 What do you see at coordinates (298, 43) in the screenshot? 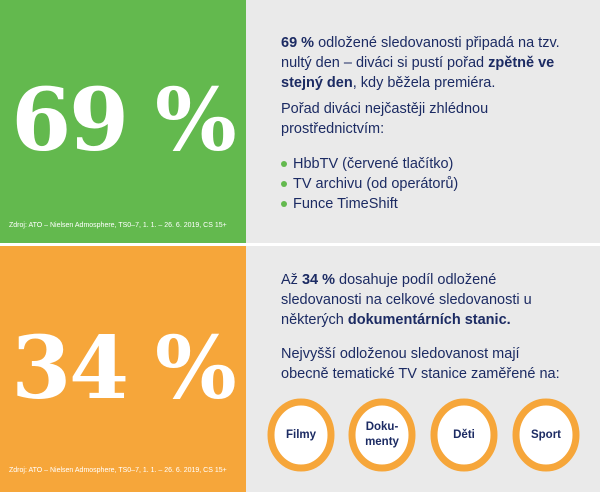
I see `strong-69: 69 %` at bounding box center [298, 43].